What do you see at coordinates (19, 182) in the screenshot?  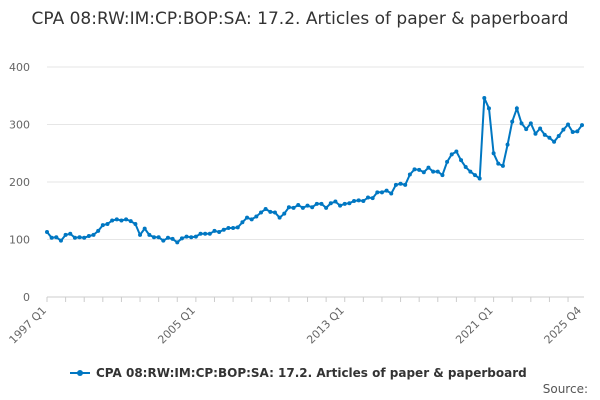 I see `y-tick-label: 200` at bounding box center [19, 182].